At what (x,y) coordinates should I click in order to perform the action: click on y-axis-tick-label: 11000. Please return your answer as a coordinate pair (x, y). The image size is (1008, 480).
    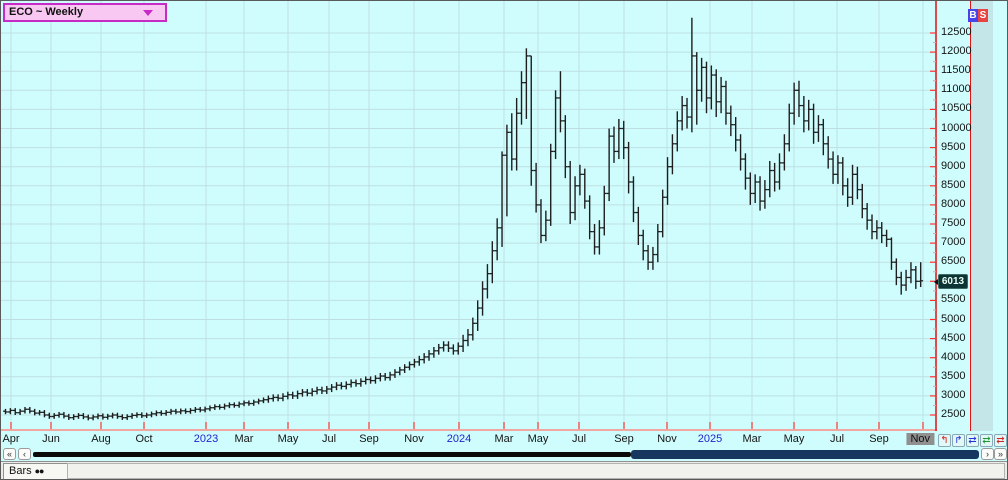
    Looking at the image, I should click on (956, 89).